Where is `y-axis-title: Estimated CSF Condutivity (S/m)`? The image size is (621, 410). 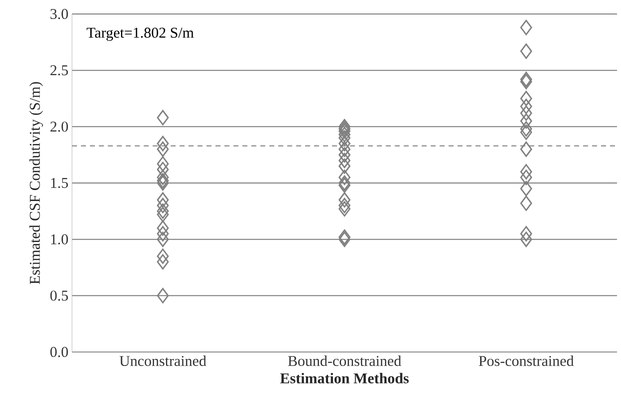
y-axis-title: Estimated CSF Condutivity (S/m) is located at coordinates (36, 183).